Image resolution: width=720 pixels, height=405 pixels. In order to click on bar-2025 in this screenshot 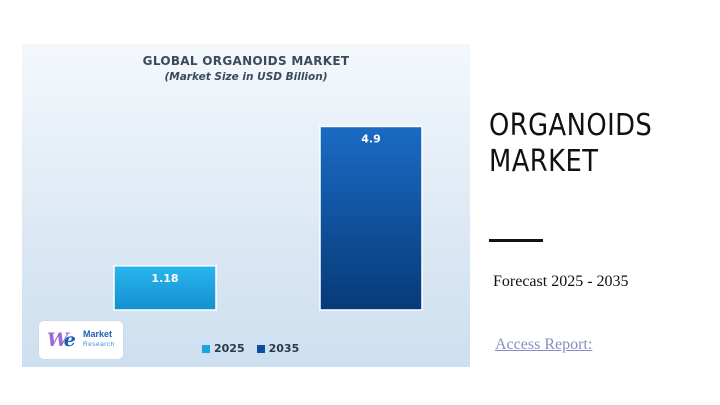, I will do `click(165, 288)`.